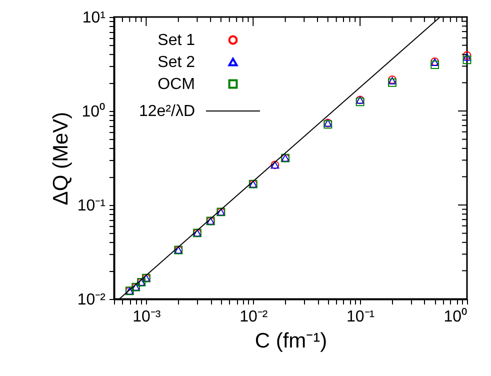 The image size is (491, 376). I want to click on legend-label: Set 1, so click(177, 40).